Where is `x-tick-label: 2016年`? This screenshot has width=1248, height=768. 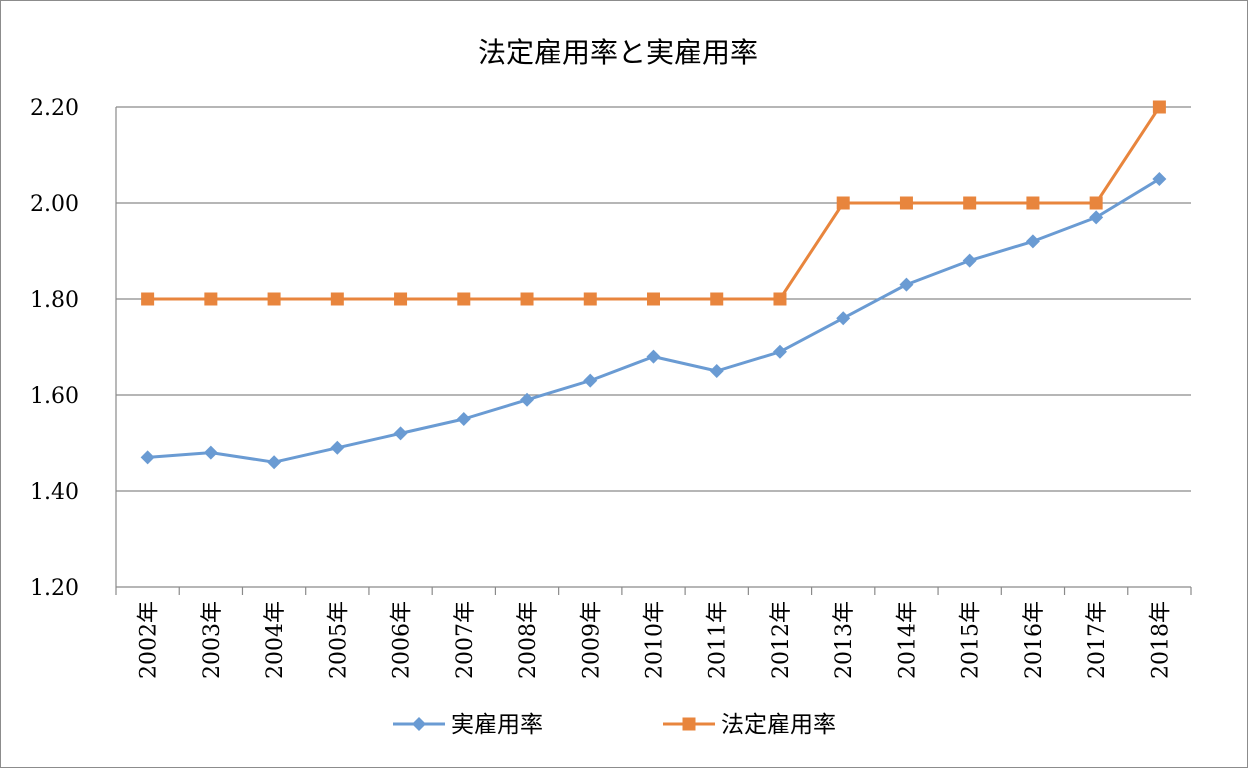
x-tick-label: 2016年 is located at coordinates (1034, 640).